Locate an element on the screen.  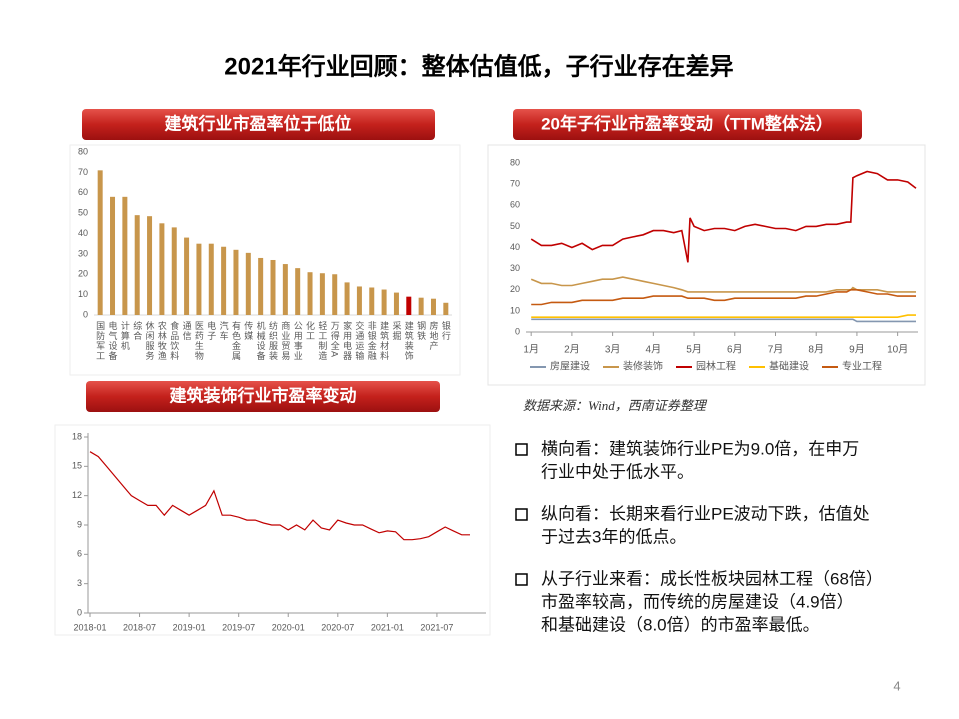
x-tick-label: 机械设备 is located at coordinates (261, 340).